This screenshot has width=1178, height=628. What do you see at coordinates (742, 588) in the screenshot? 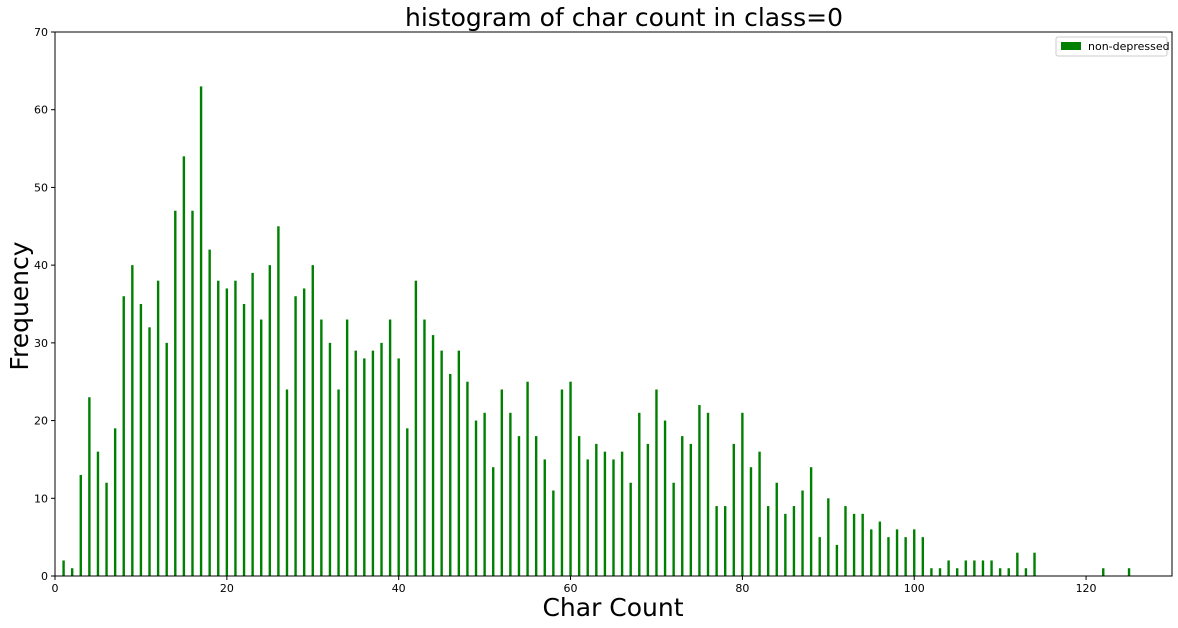
I see `x-tick-label: 80` at bounding box center [742, 588].